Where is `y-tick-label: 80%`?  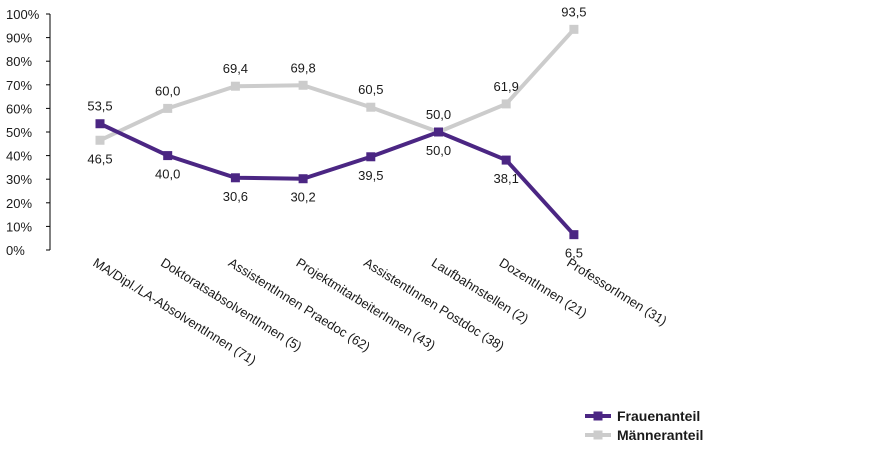 y-tick-label: 80% is located at coordinates (19, 61).